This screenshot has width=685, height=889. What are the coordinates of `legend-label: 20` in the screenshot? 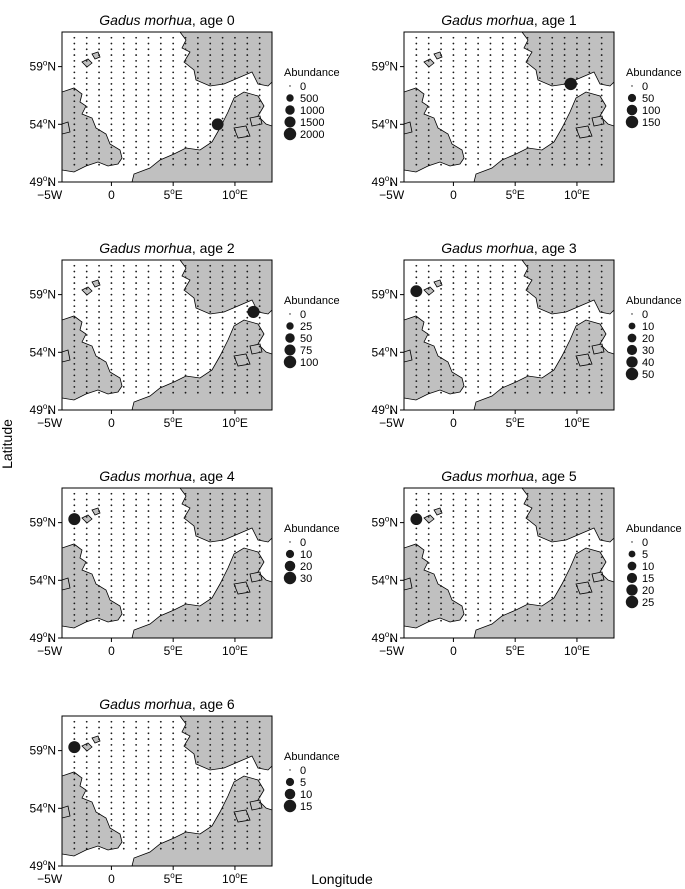 It's located at (306, 567).